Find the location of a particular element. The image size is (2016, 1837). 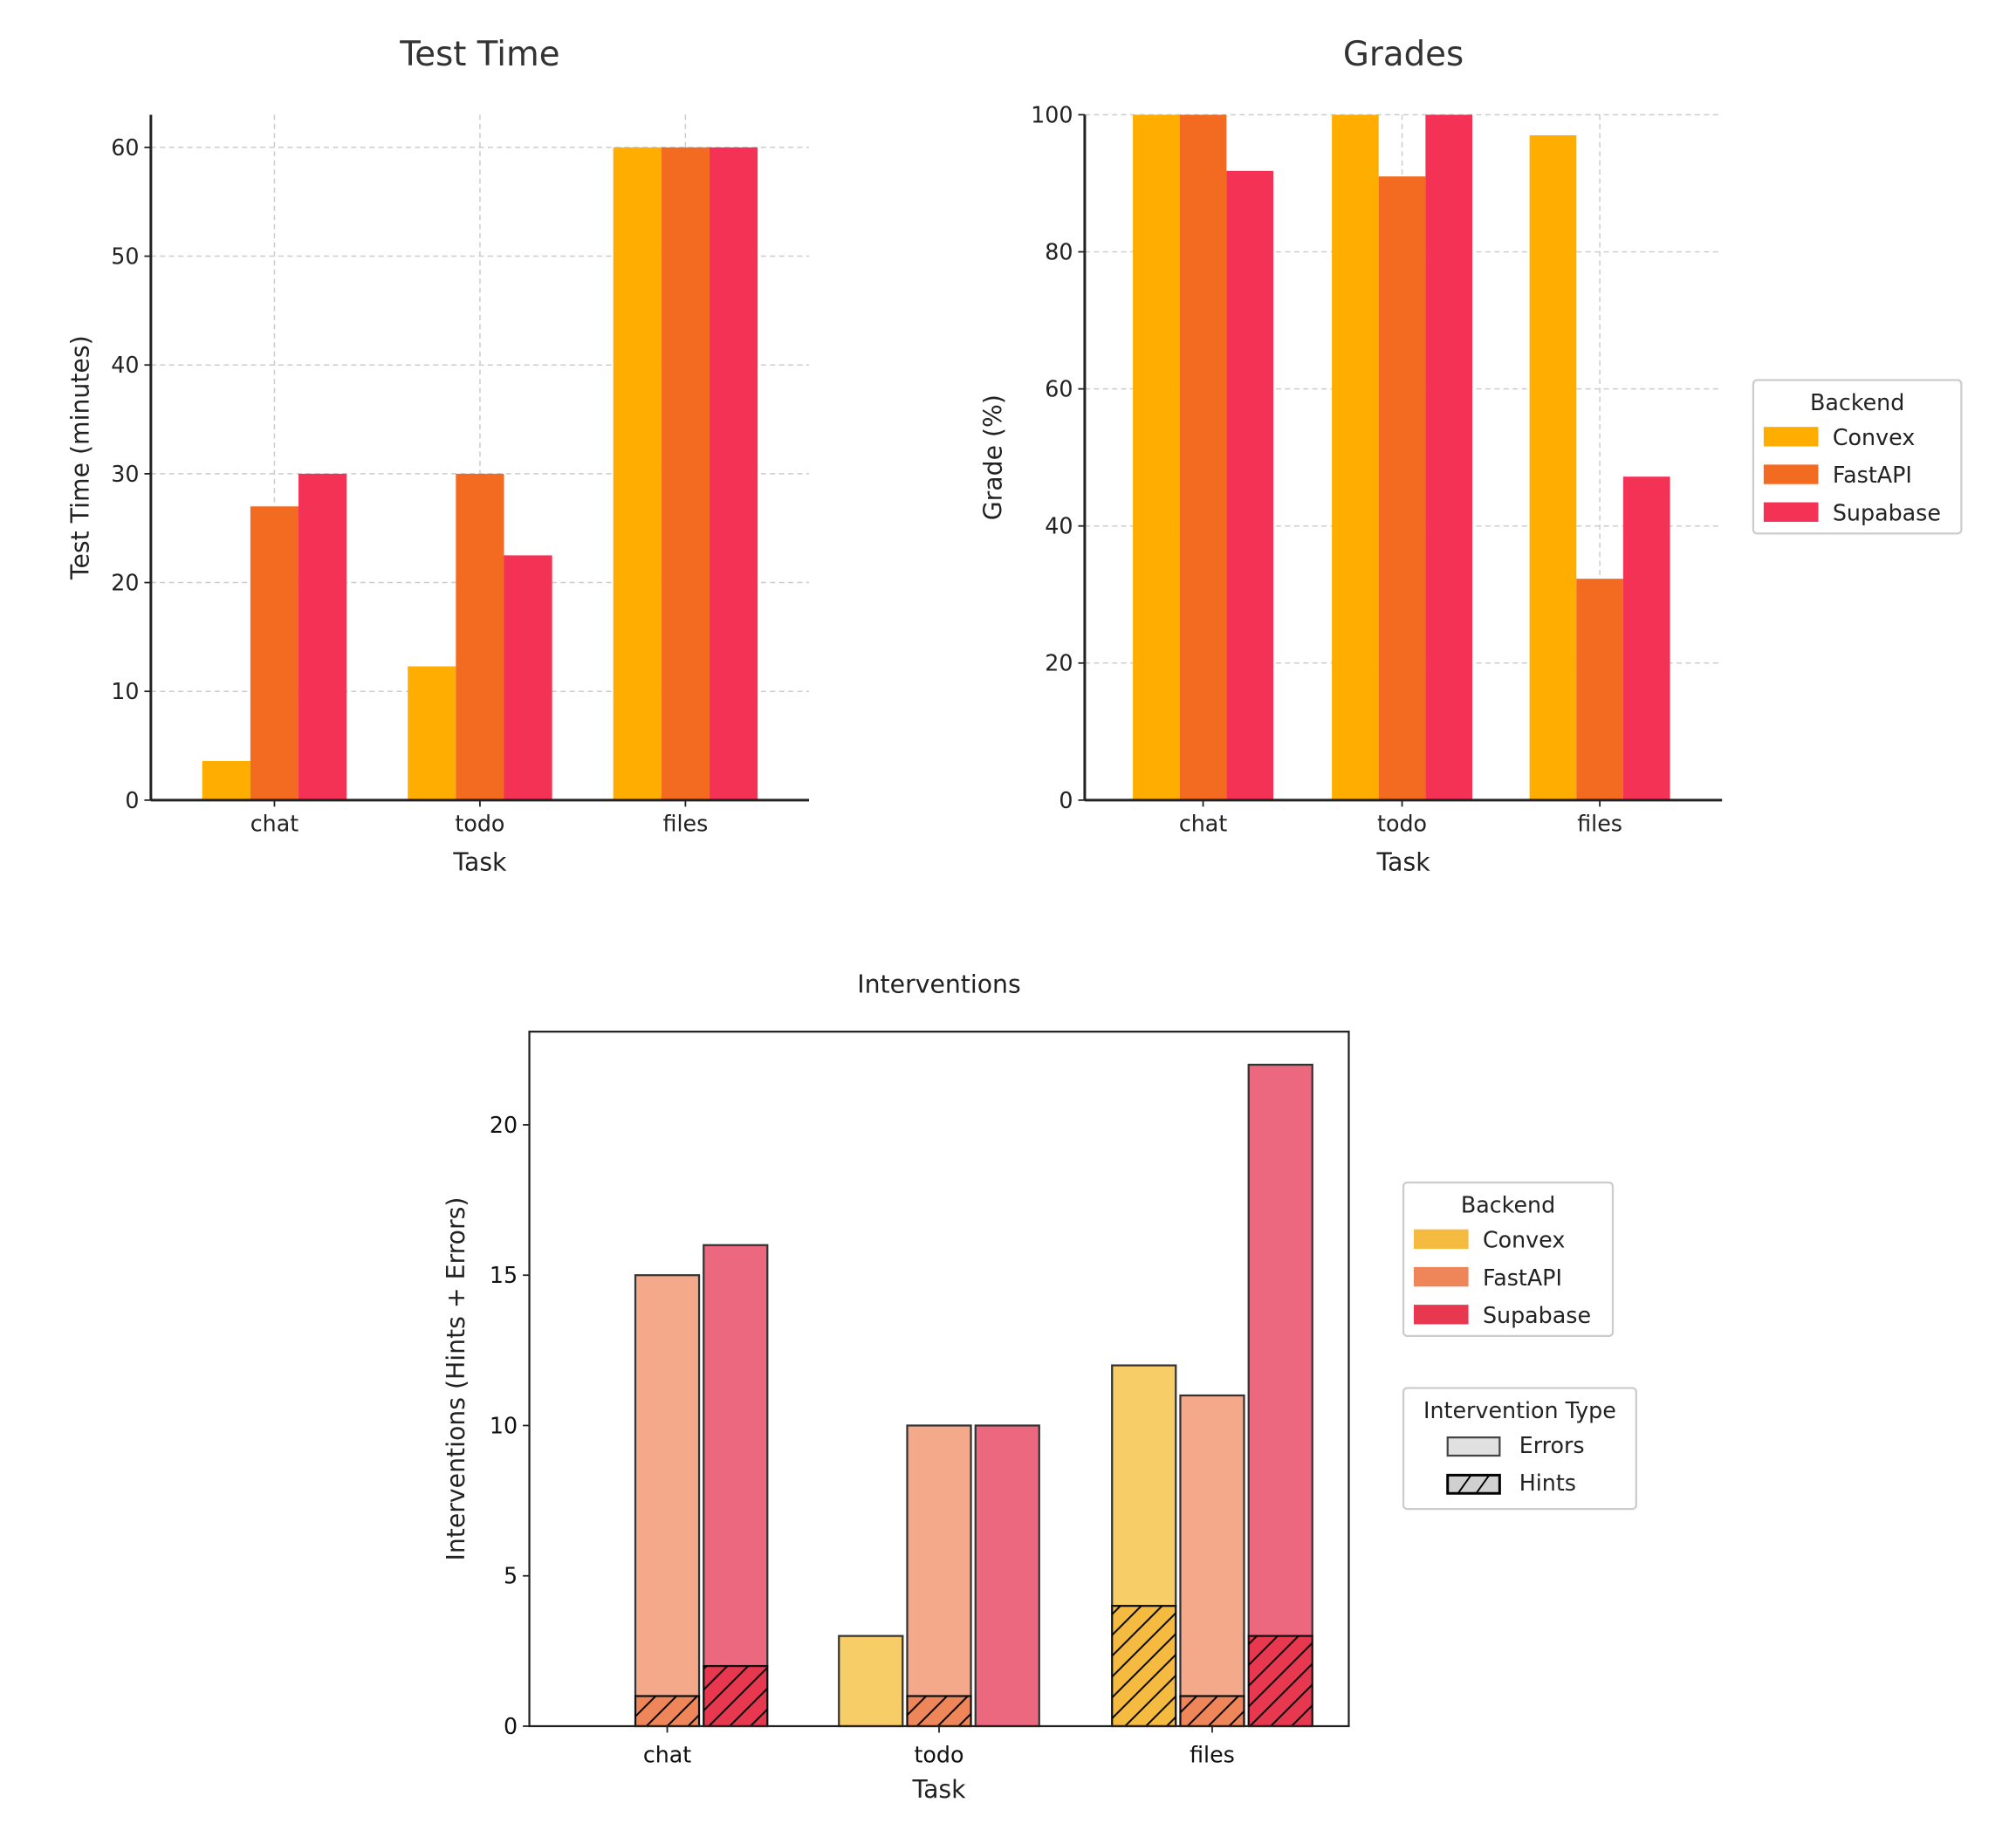

hatch-hints-fastapi-chat is located at coordinates (667, 1711).